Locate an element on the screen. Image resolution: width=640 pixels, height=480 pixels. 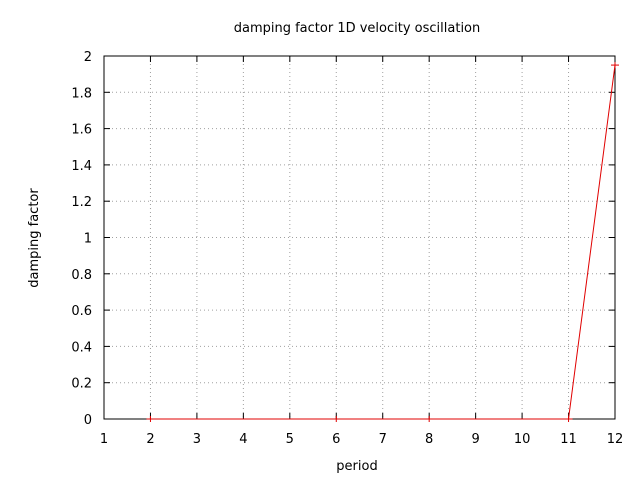
y-tick-label: 0.2 is located at coordinates (81, 384).